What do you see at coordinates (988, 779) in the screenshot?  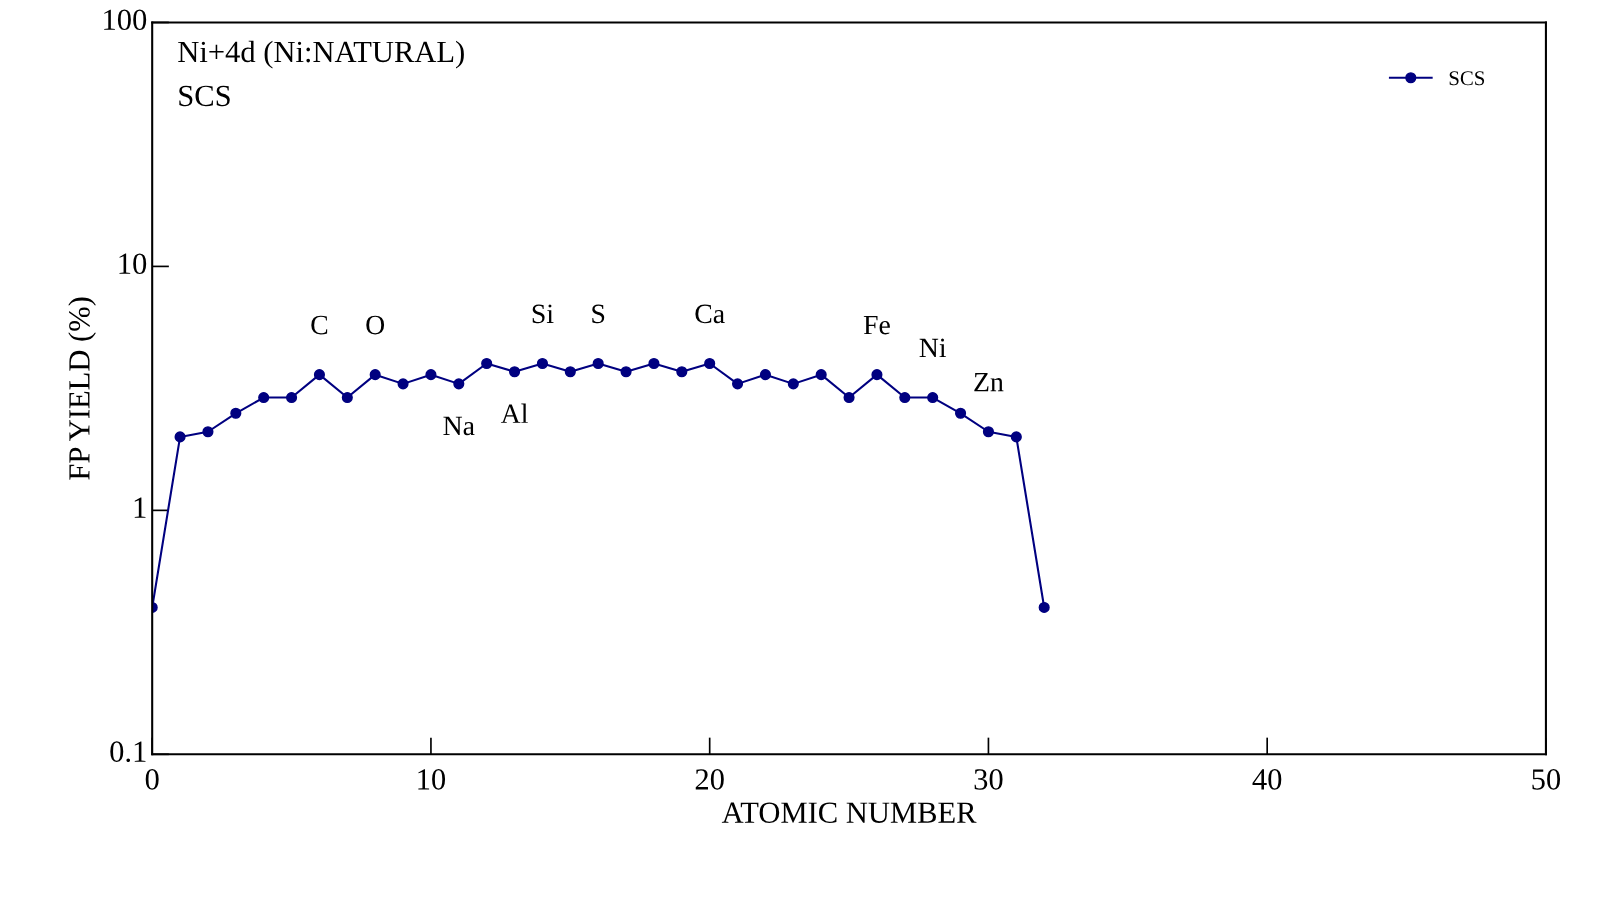 I see `x-tick-label: 30` at bounding box center [988, 779].